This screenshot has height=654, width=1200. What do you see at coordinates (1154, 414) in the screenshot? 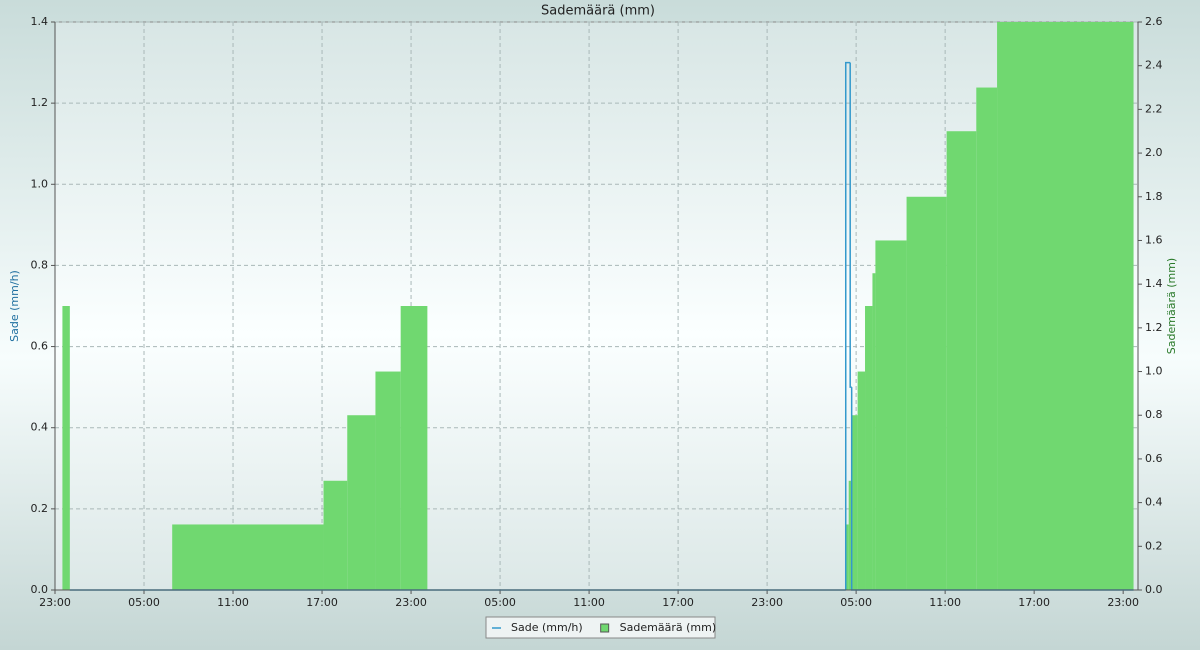
I see `y2-tick-label: 0.8` at bounding box center [1154, 414].